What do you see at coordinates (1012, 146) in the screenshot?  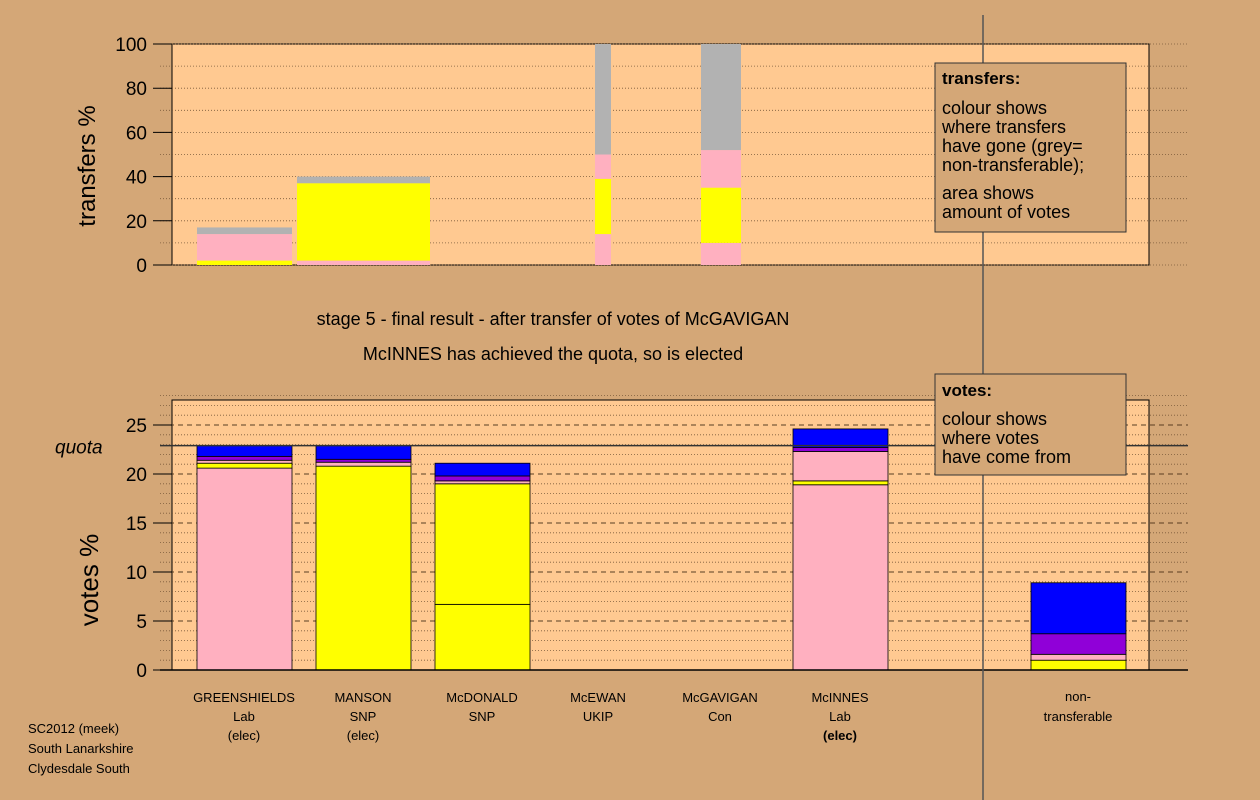 I see `transfers-legend-line: have gone (grey=` at bounding box center [1012, 146].